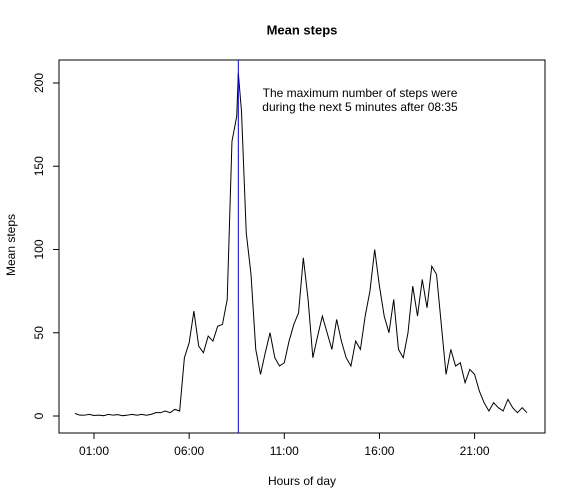 This screenshot has height=504, width=576. What do you see at coordinates (94, 451) in the screenshot?
I see `x-tick-label: 01:00` at bounding box center [94, 451].